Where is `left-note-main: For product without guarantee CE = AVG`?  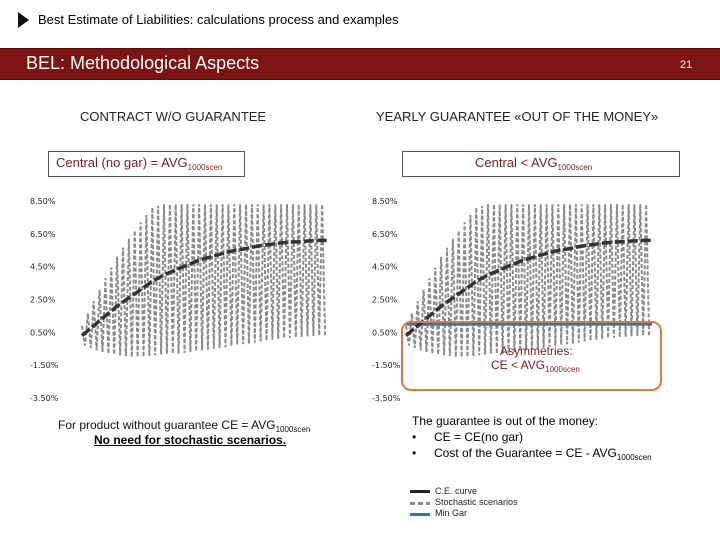 left-note-main: For product without guarantee CE = AVG is located at coordinates (167, 425).